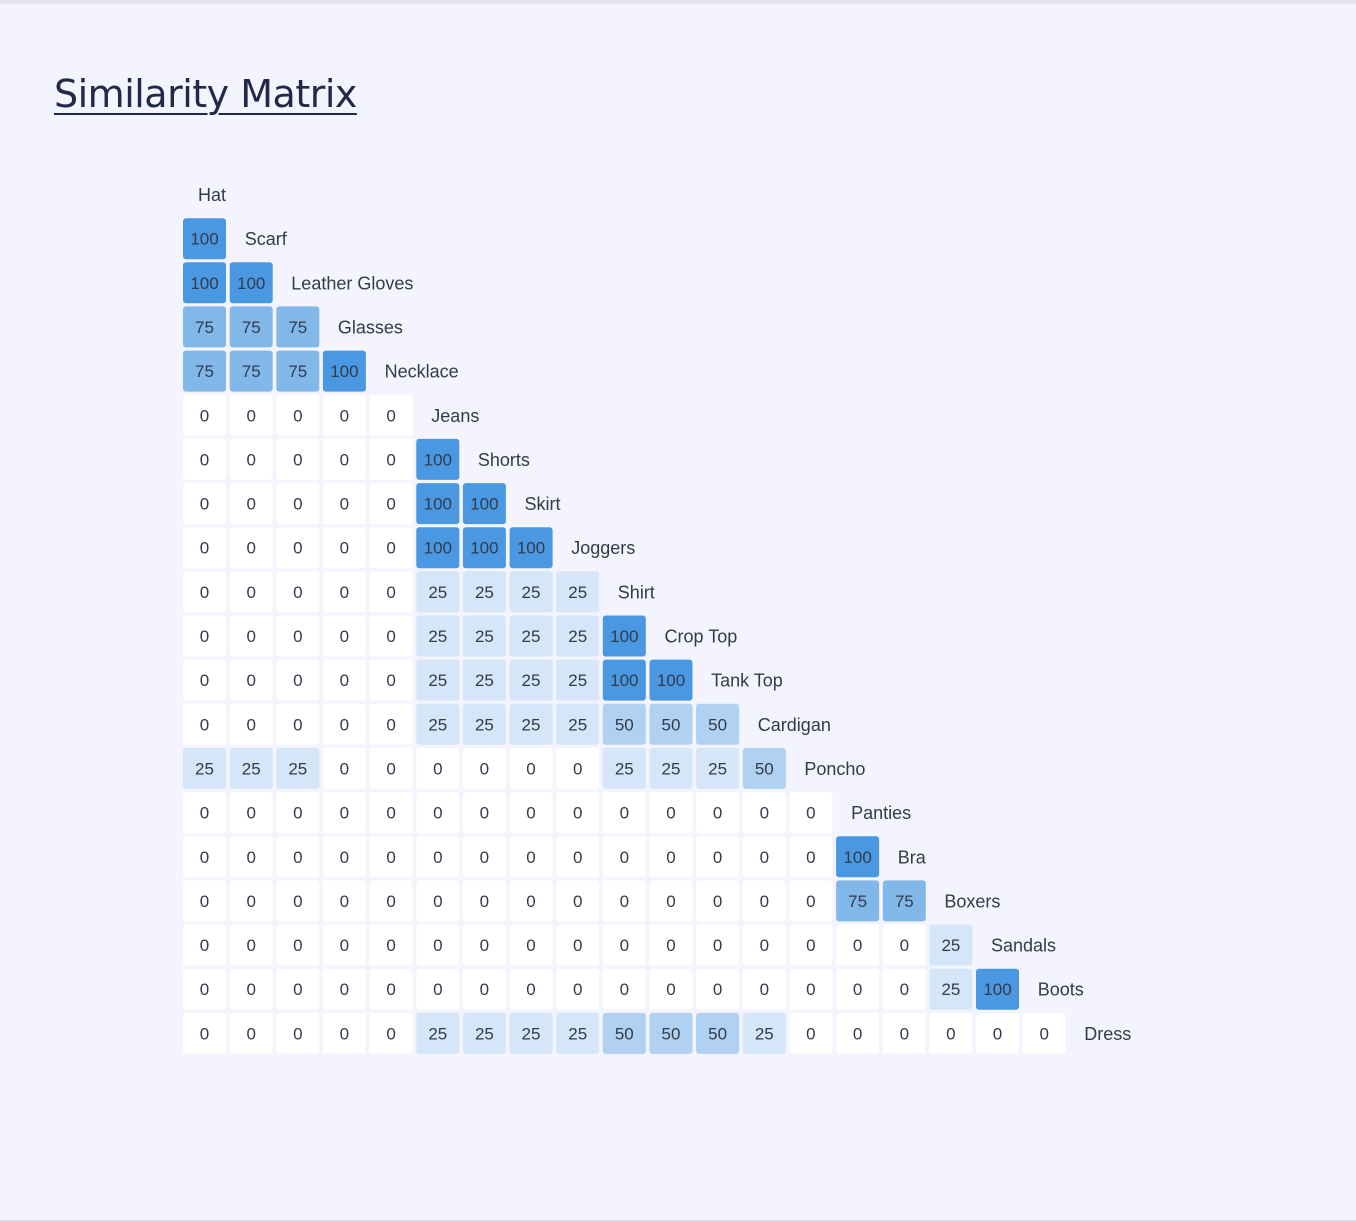  I want to click on row-label-boots: Boots, so click(1061, 990).